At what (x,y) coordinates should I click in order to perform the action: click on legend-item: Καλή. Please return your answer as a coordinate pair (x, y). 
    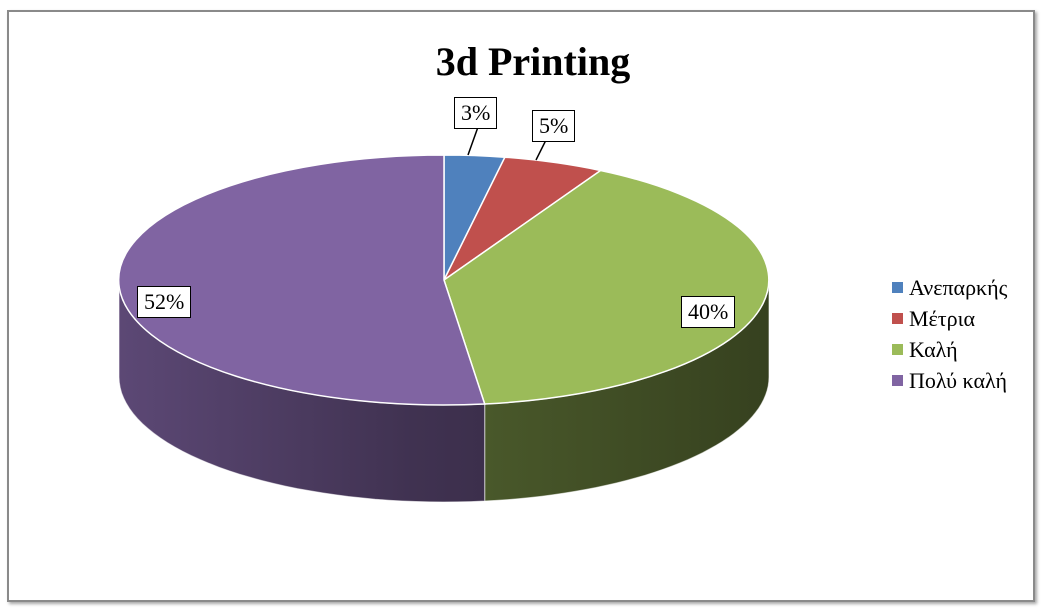
    Looking at the image, I should click on (949, 349).